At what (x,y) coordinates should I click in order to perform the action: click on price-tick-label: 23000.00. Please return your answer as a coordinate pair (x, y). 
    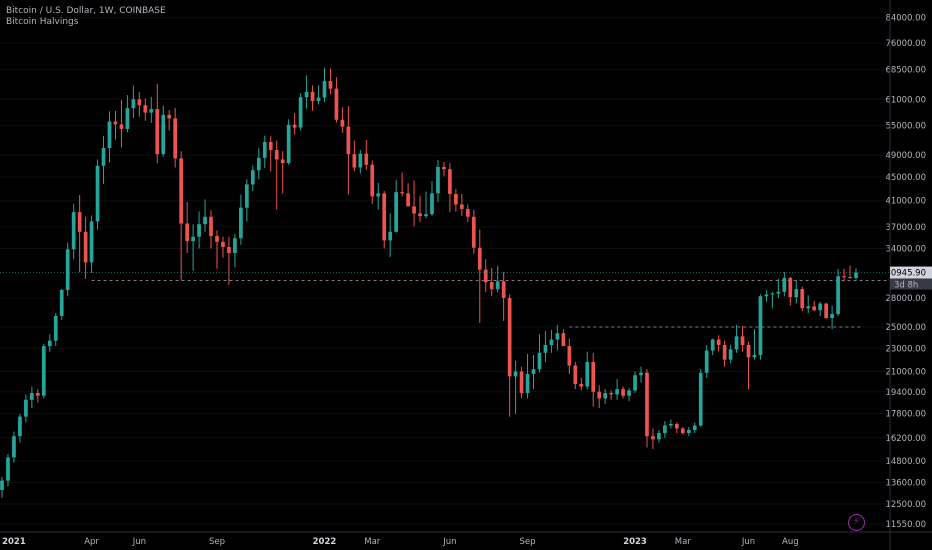
    Looking at the image, I should click on (905, 349).